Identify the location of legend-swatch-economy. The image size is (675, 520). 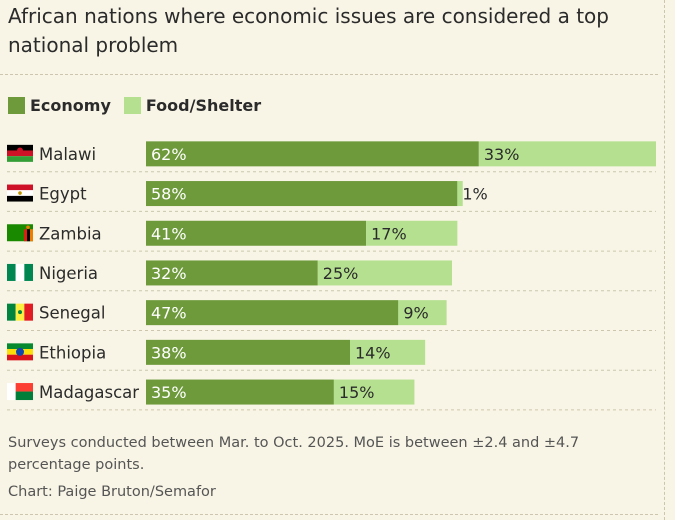
(16, 105).